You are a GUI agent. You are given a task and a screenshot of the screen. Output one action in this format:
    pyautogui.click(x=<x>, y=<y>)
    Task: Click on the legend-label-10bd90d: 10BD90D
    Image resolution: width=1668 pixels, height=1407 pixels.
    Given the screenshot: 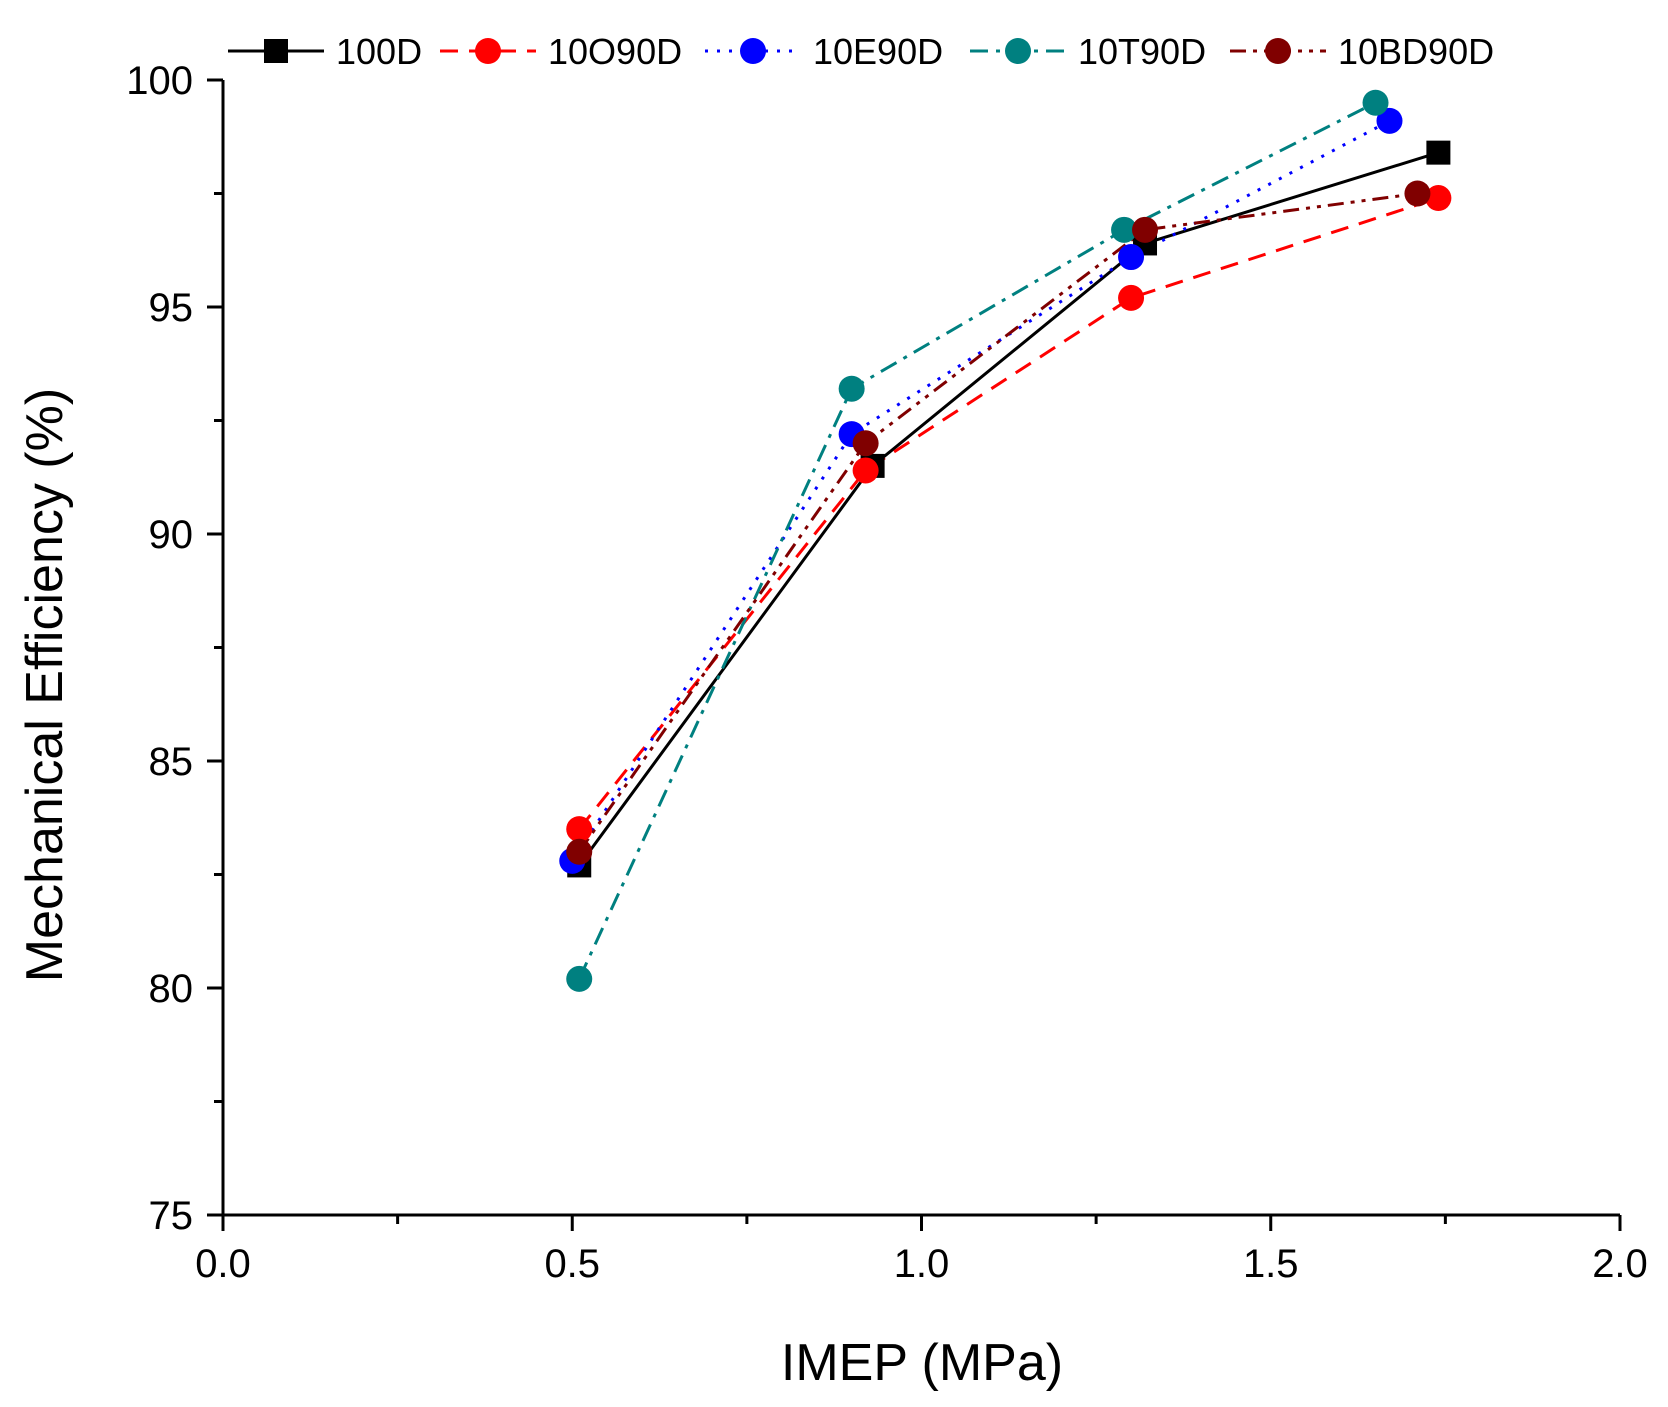 What is the action you would take?
    pyautogui.click(x=1416, y=51)
    